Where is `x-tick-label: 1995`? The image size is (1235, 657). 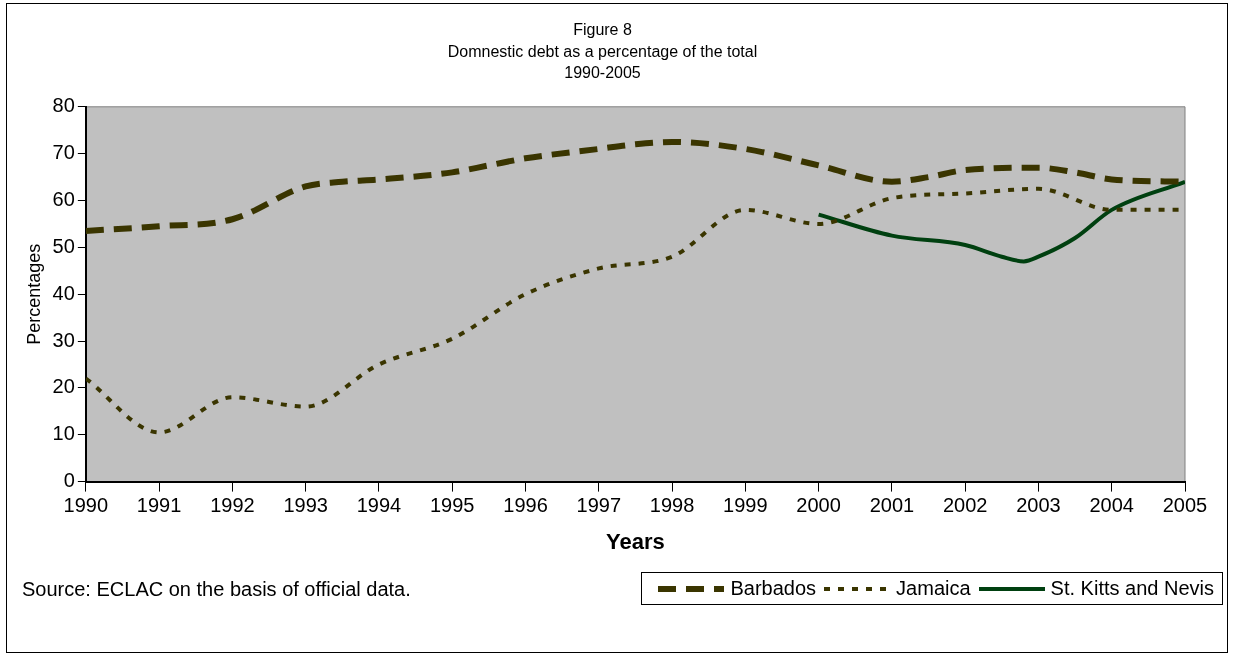 x-tick-label: 1995 is located at coordinates (452, 505).